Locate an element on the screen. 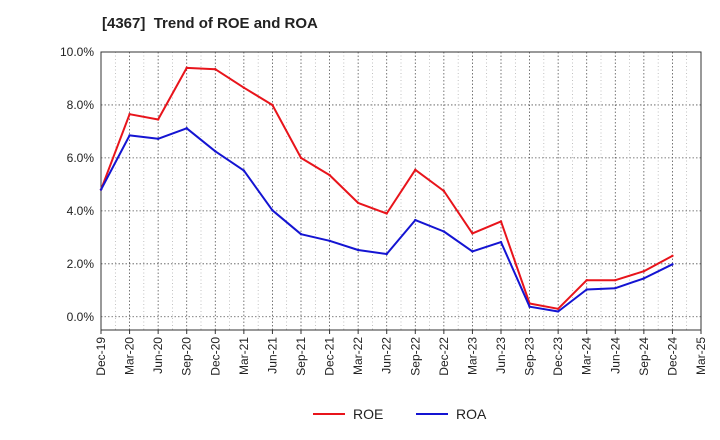 This screenshot has width=720, height=440. roe-legend-label: ROE is located at coordinates (368, 414).